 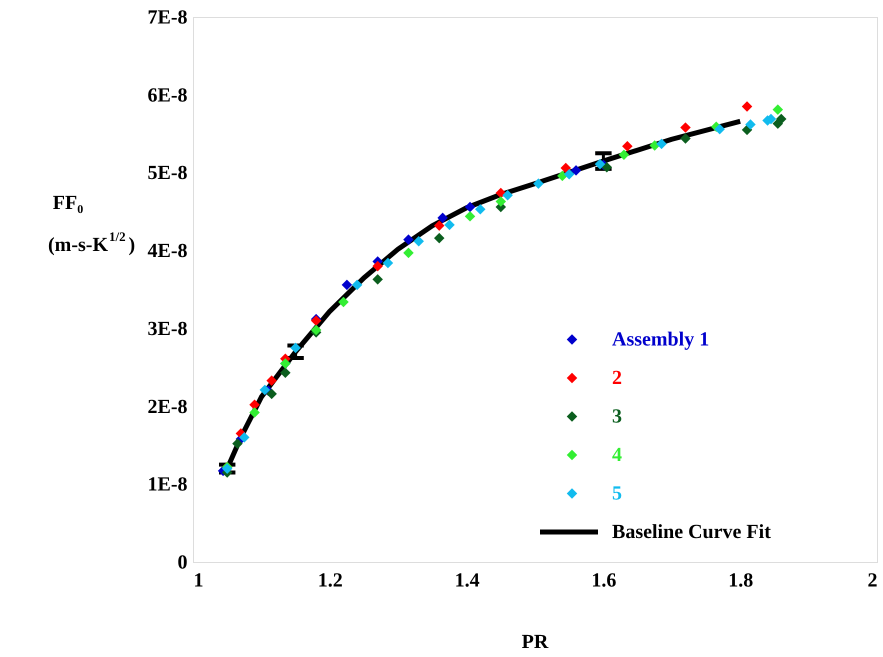 What do you see at coordinates (617, 493) in the screenshot?
I see `legend-label: 5` at bounding box center [617, 493].